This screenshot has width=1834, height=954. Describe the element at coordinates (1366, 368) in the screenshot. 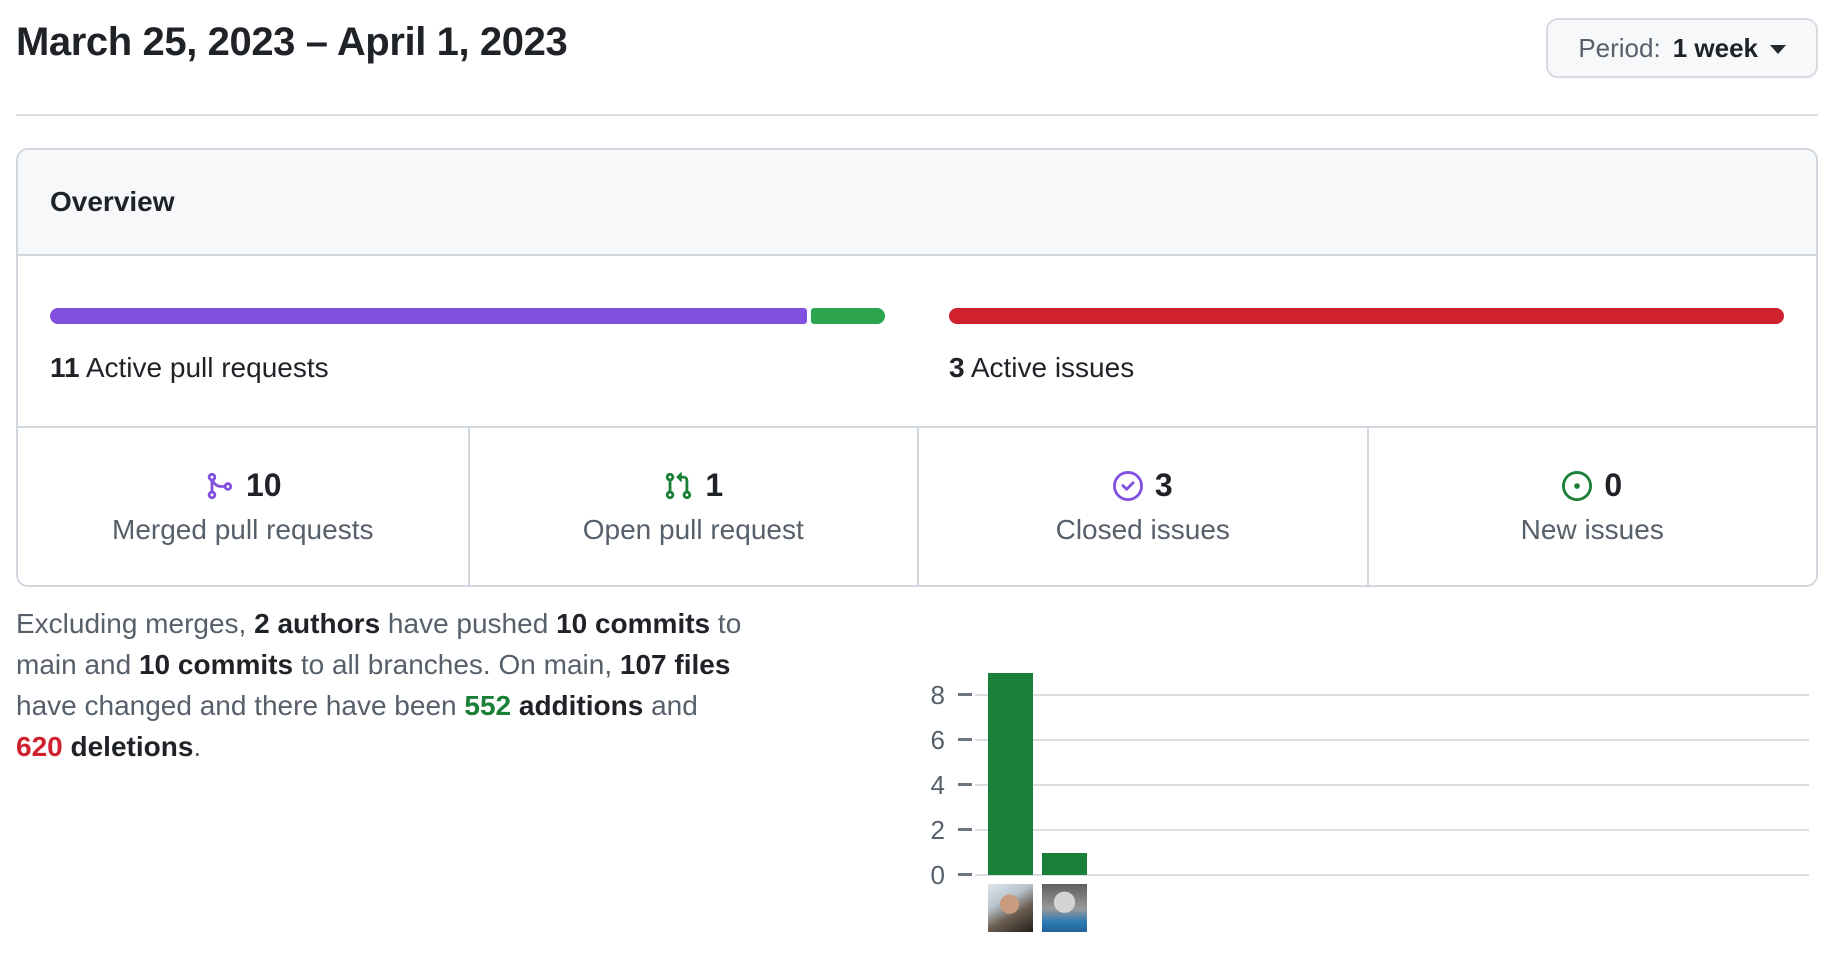

I see `active-issues-label: 3 Active issues` at that location.